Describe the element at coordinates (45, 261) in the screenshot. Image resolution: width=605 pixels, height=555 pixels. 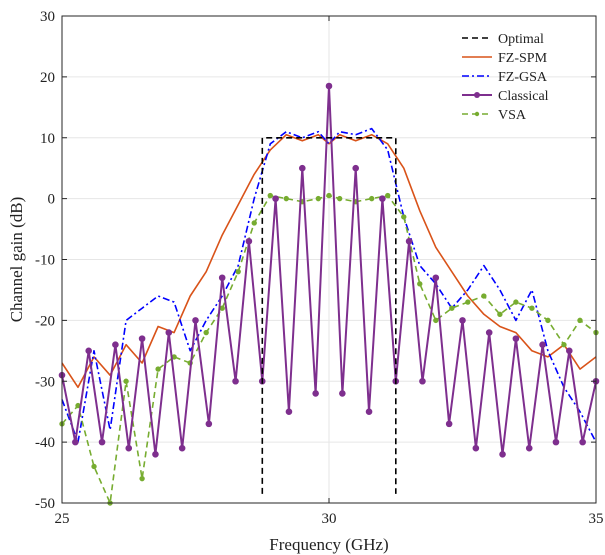
I see `y-tick-label: -10` at that location.